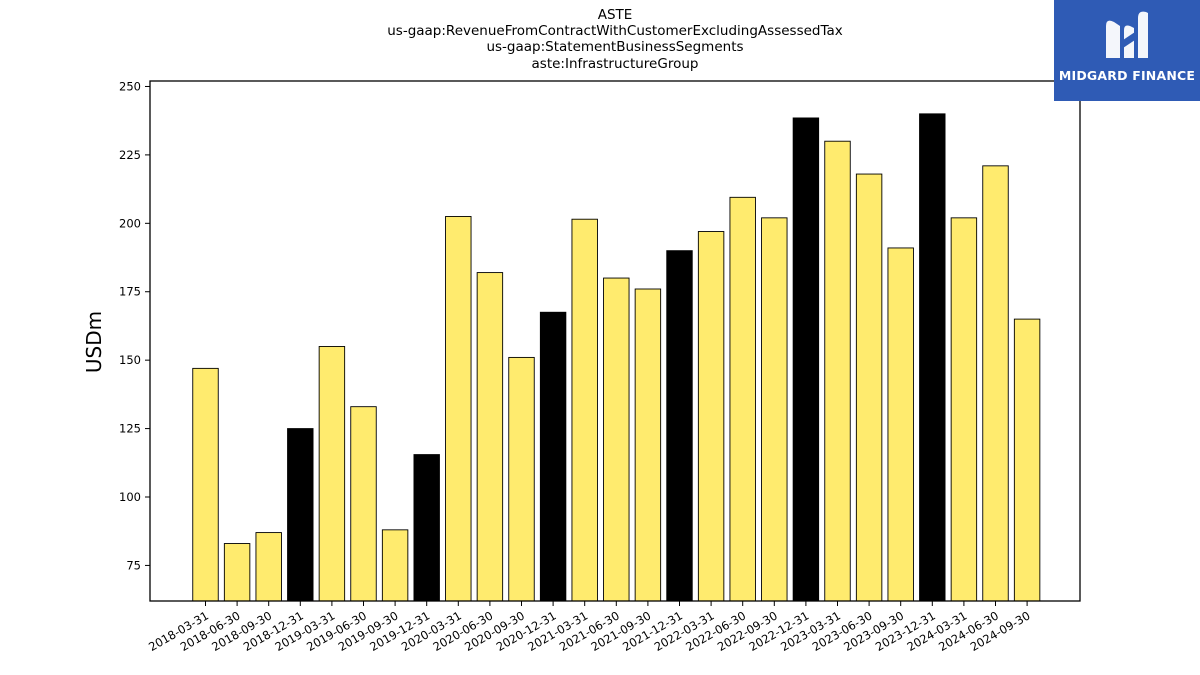 The width and height of the screenshot is (1200, 675). Describe the element at coordinates (615, 64) in the screenshot. I see `chart-title-line-4: aste:InfrastructureGroup` at that location.